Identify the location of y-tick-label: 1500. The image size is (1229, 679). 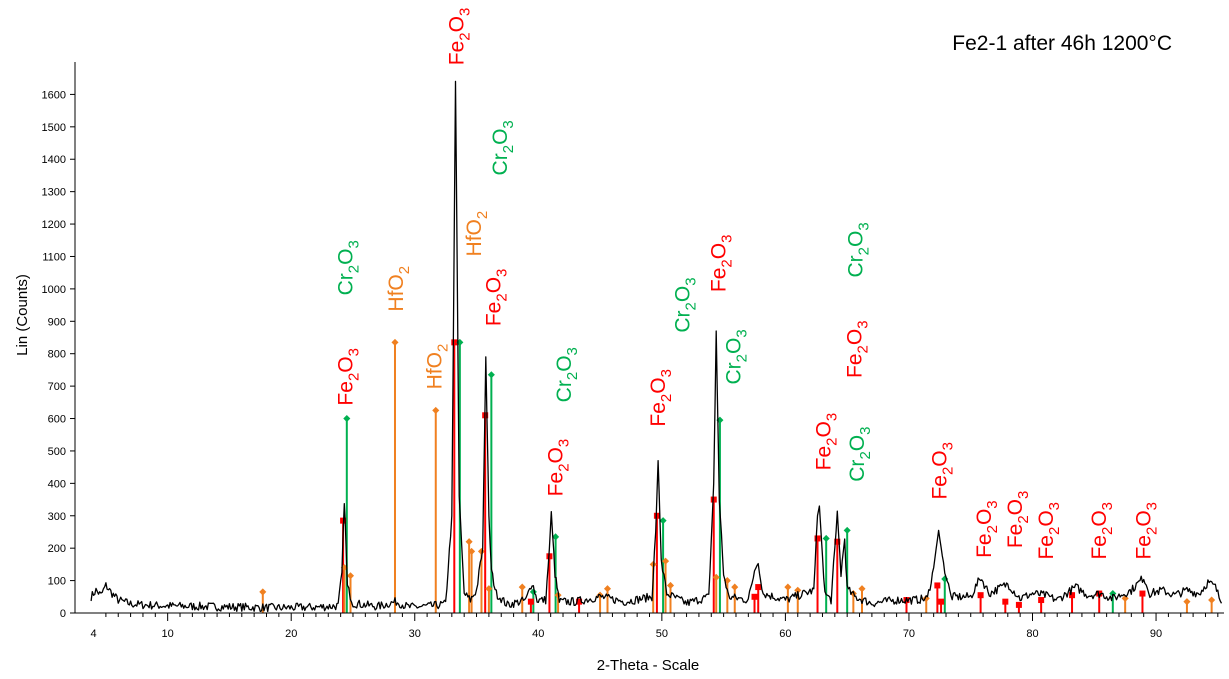
(54, 128).